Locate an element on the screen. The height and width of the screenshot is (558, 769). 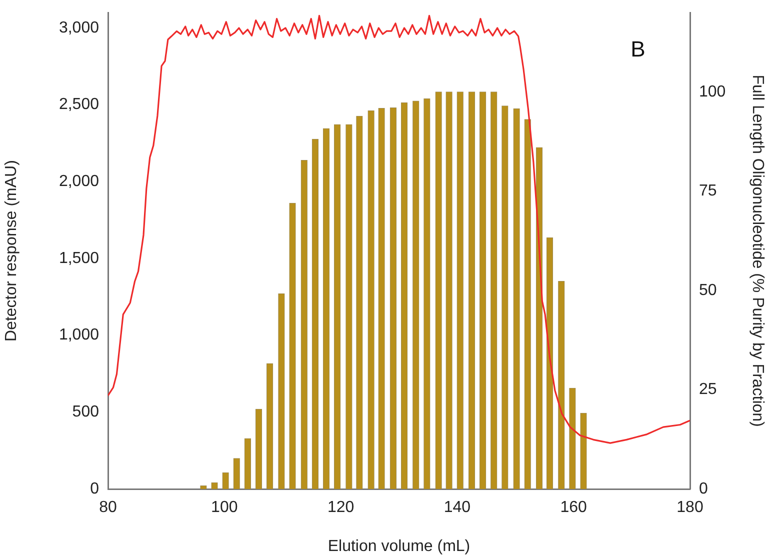
y-tick-label: 1,500 is located at coordinates (79, 258).